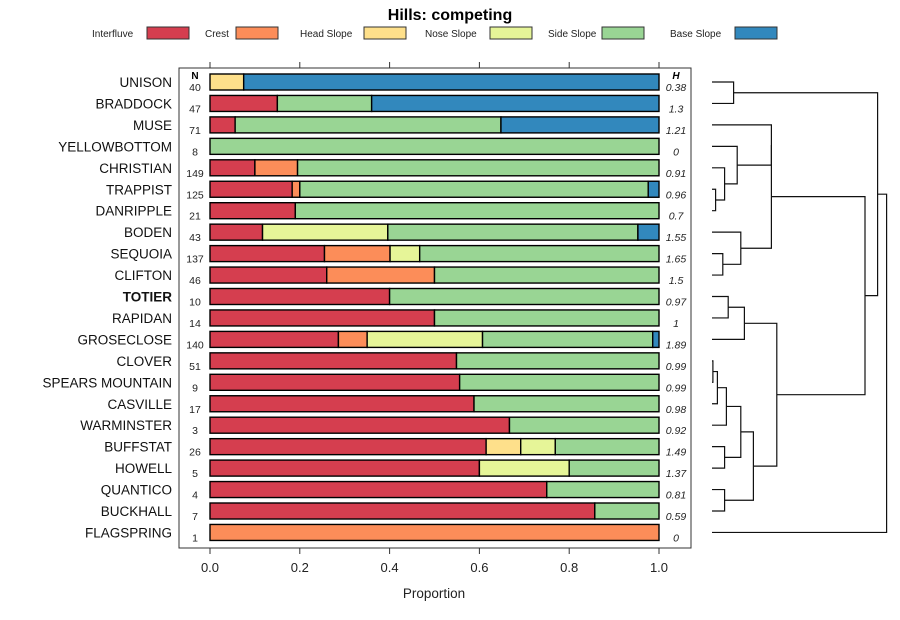 The height and width of the screenshot is (620, 900). Describe the element at coordinates (393, 491) in the screenshot. I see `bar-row-quantico: QUANTICO 4 0.81` at that location.